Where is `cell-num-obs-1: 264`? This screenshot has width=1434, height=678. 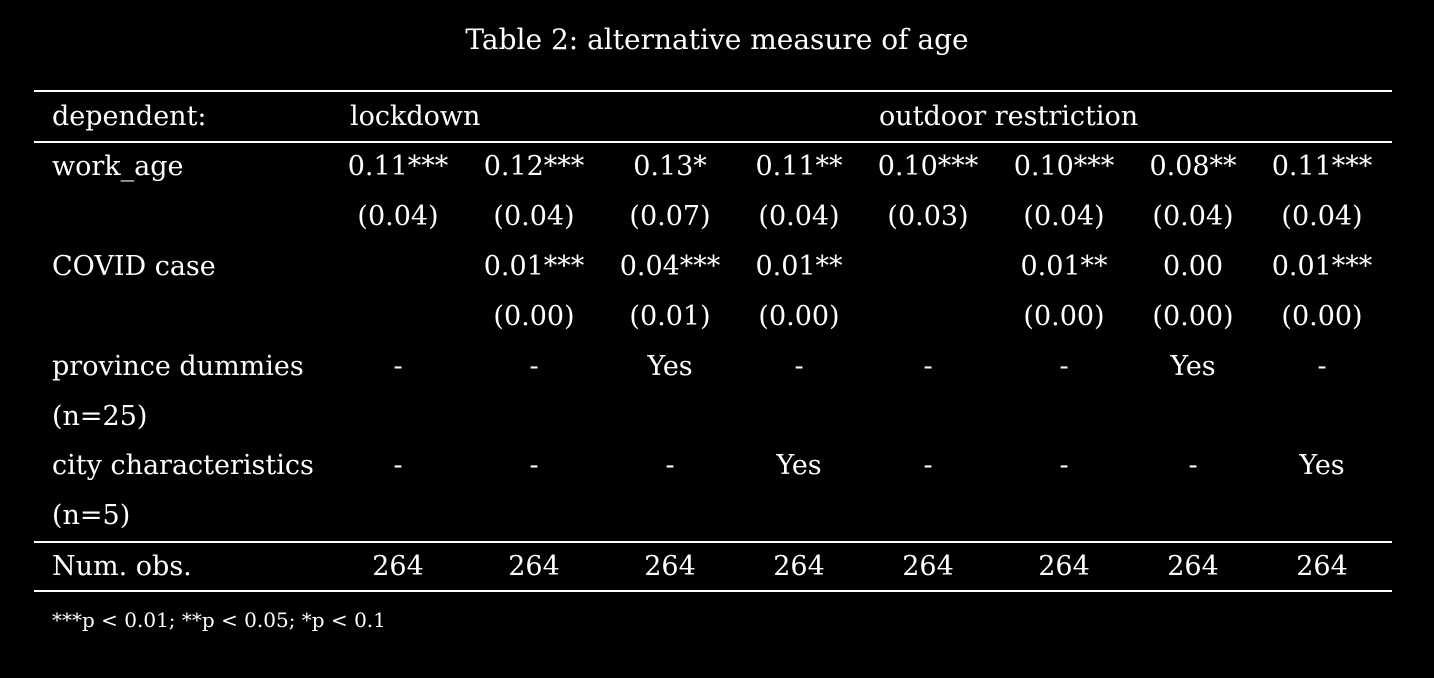 cell-num-obs-1: 264 is located at coordinates (398, 566).